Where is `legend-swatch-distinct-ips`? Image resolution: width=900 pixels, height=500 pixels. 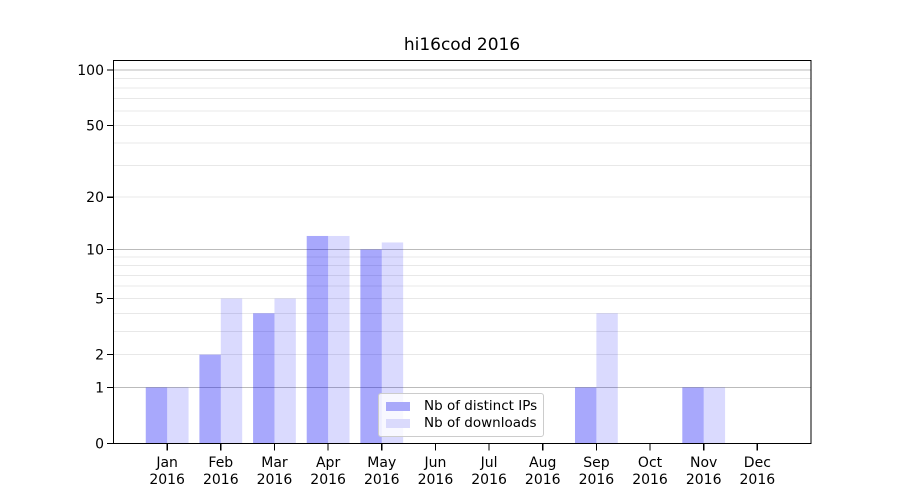
legend-swatch-distinct-ips is located at coordinates (398, 406).